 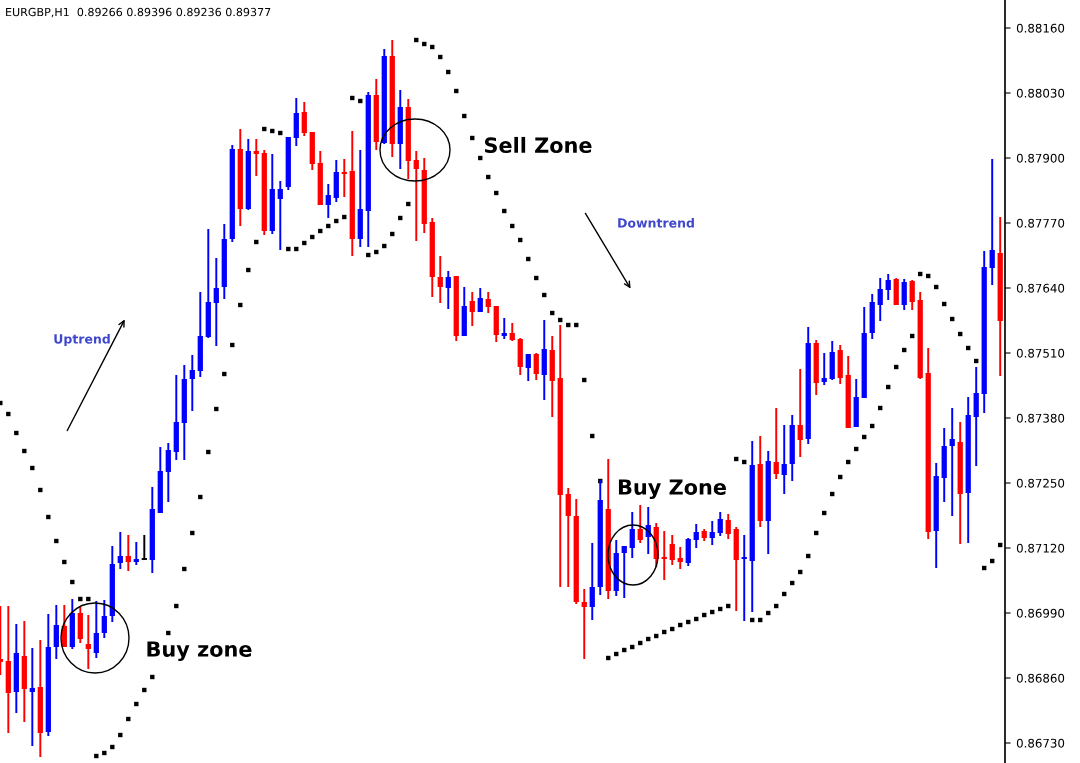 I want to click on y-tick-label: 0.88160, so click(x=1040, y=28).